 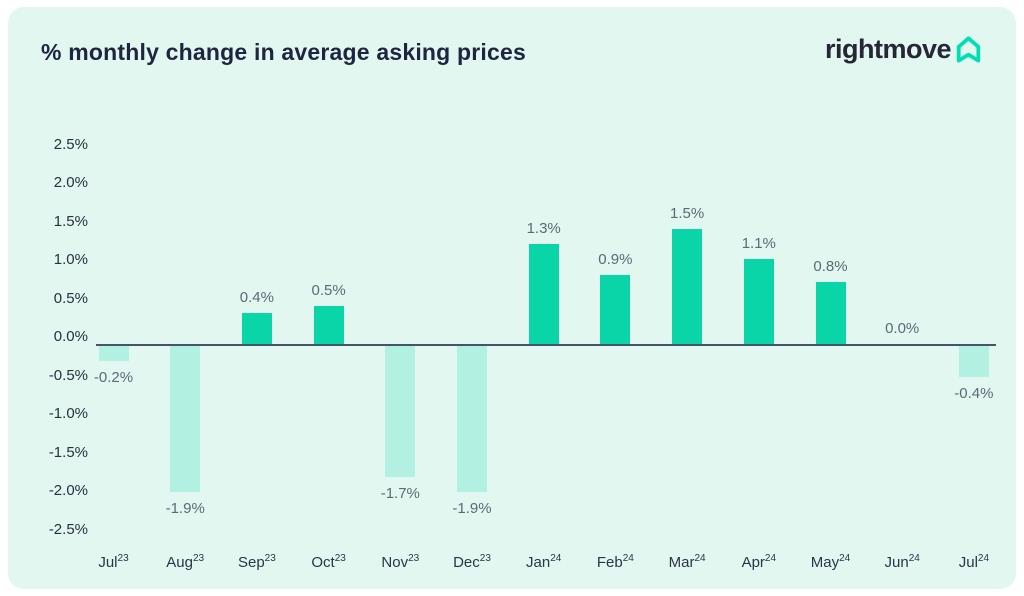 What do you see at coordinates (70, 144) in the screenshot?
I see `y-tick-label: 2.5%` at bounding box center [70, 144].